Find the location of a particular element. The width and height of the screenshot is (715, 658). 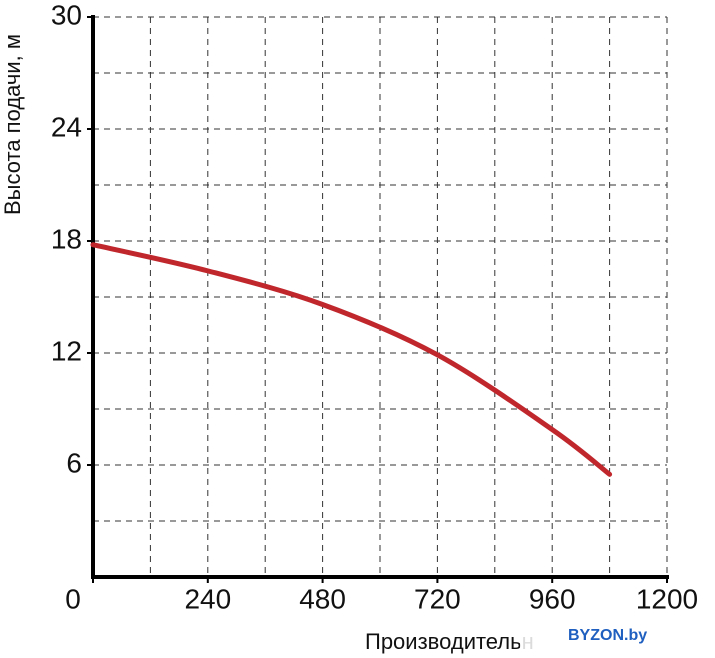

y-tick-label: 30 is located at coordinates (66, 15).